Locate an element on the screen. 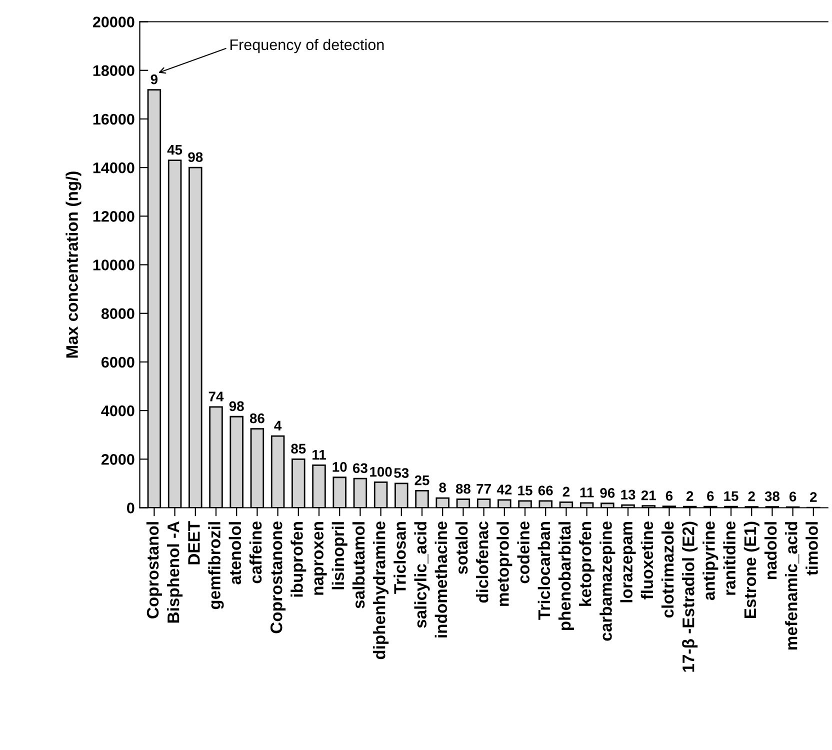  annotation: 9 is located at coordinates (154, 79).